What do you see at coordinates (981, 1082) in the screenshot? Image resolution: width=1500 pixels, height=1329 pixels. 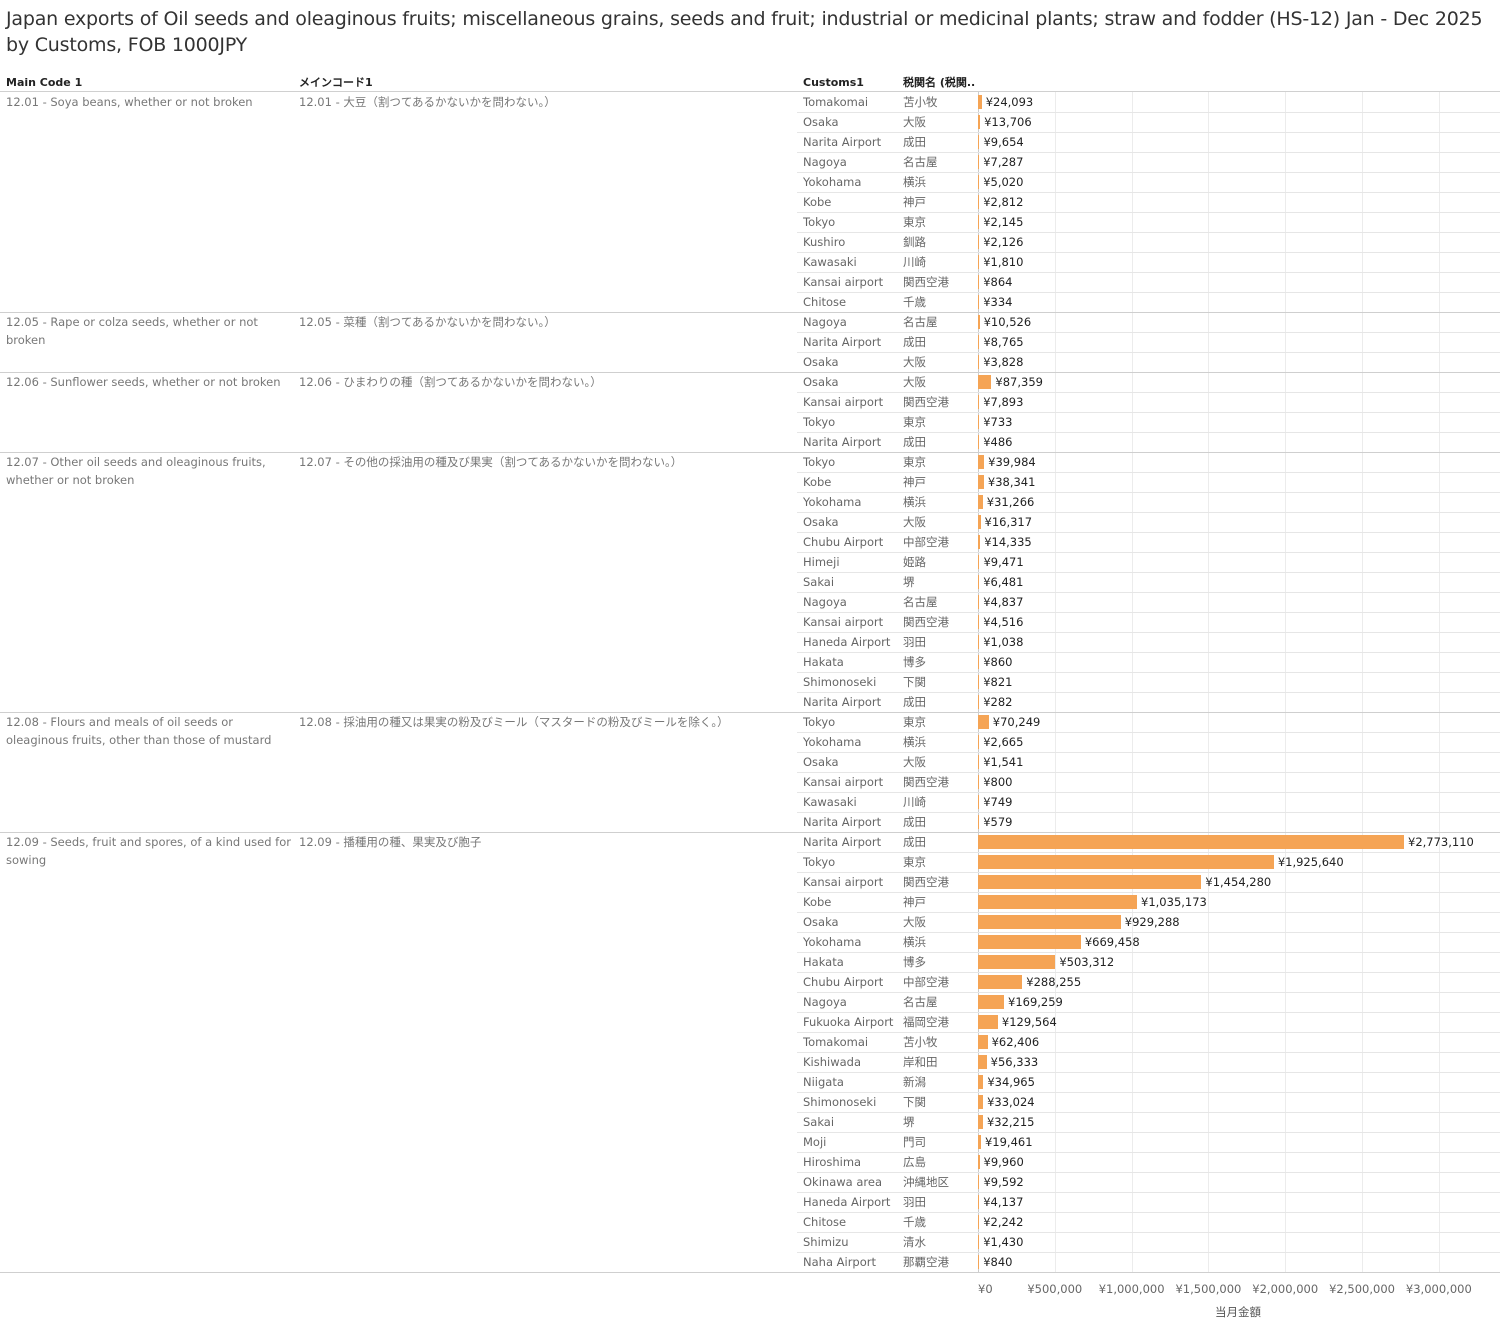 I see `bar-niigata` at bounding box center [981, 1082].